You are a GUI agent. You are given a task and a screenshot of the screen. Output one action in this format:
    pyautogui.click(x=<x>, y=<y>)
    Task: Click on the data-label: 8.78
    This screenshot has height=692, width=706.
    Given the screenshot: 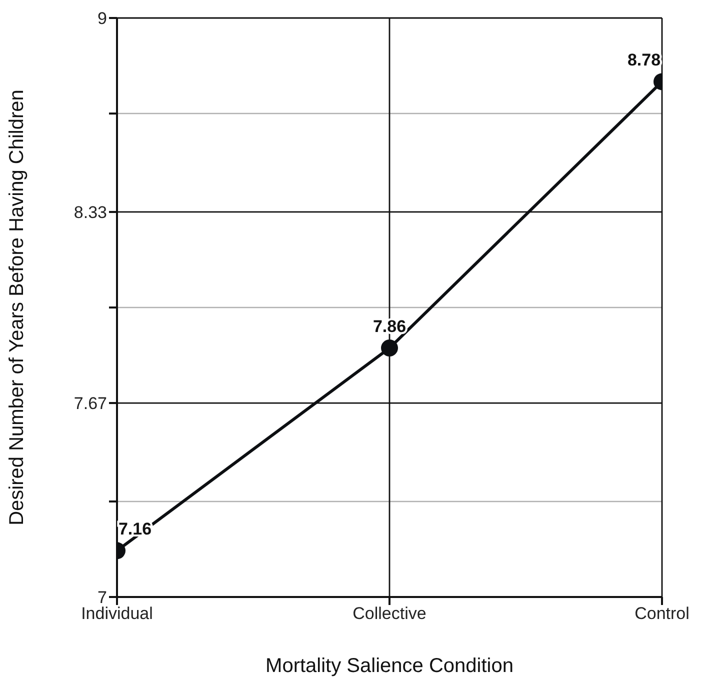 What is the action you would take?
    pyautogui.click(x=644, y=60)
    